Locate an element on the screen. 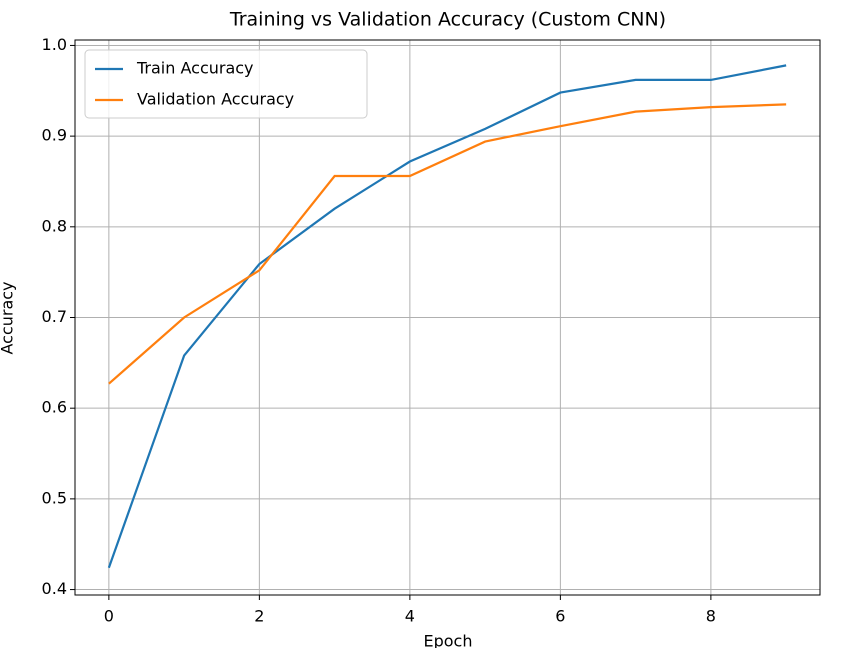  y-tick-label: 0.6 is located at coordinates (54, 407).